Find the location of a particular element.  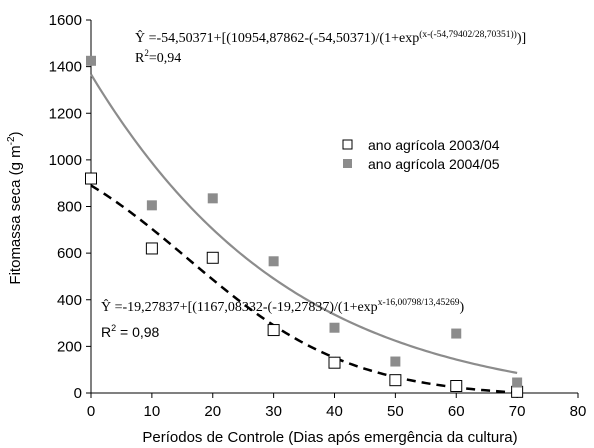

x-tick-label: 80 is located at coordinates (578, 411).